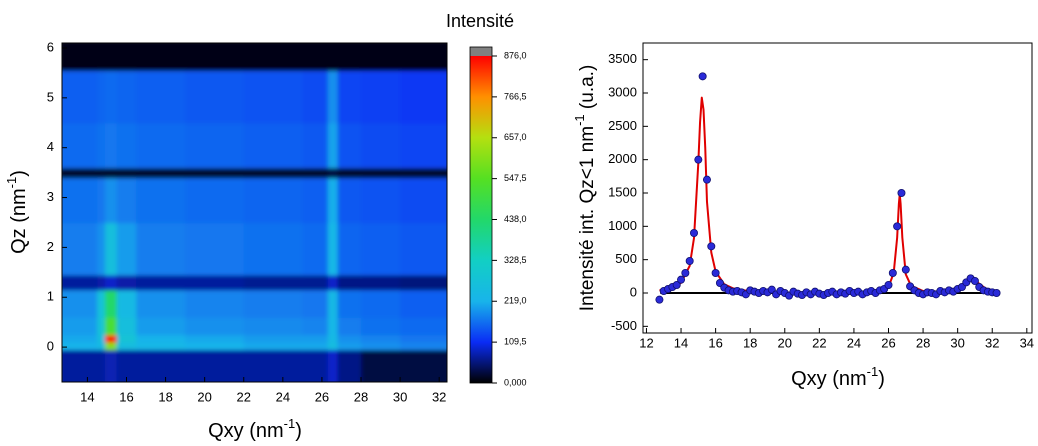 This screenshot has height=446, width=1038. What do you see at coordinates (322, 396) in the screenshot?
I see `x-tick-label: 26` at bounding box center [322, 396].